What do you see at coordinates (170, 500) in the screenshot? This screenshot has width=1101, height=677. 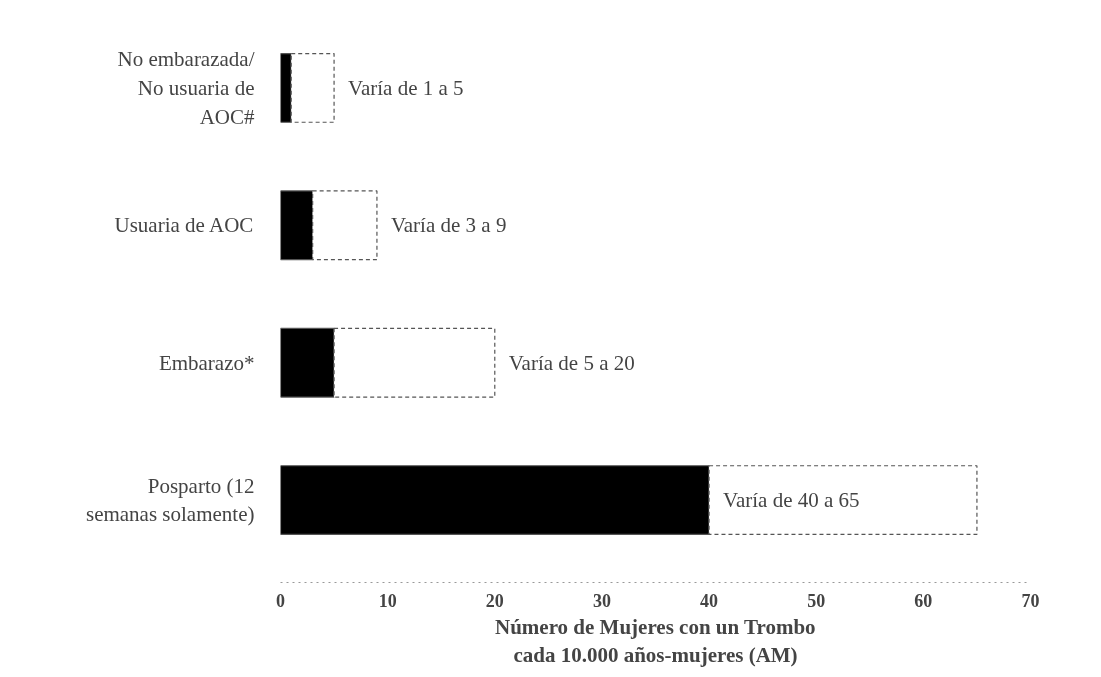 I see `y-tick-label: Posparto (12 semanas solamente)` at bounding box center [170, 500].